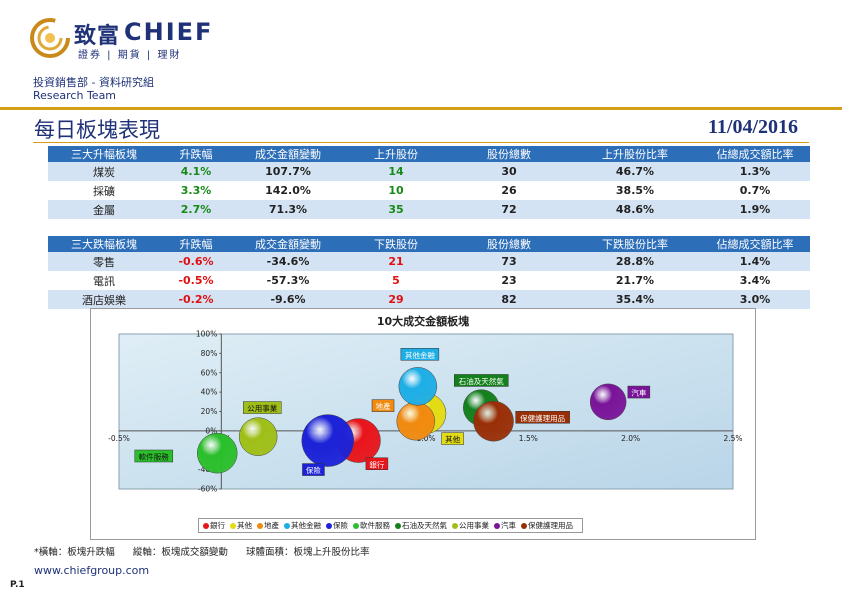  Describe the element at coordinates (97, 36) in the screenshot. I see `logo-chinese: 致富` at that location.